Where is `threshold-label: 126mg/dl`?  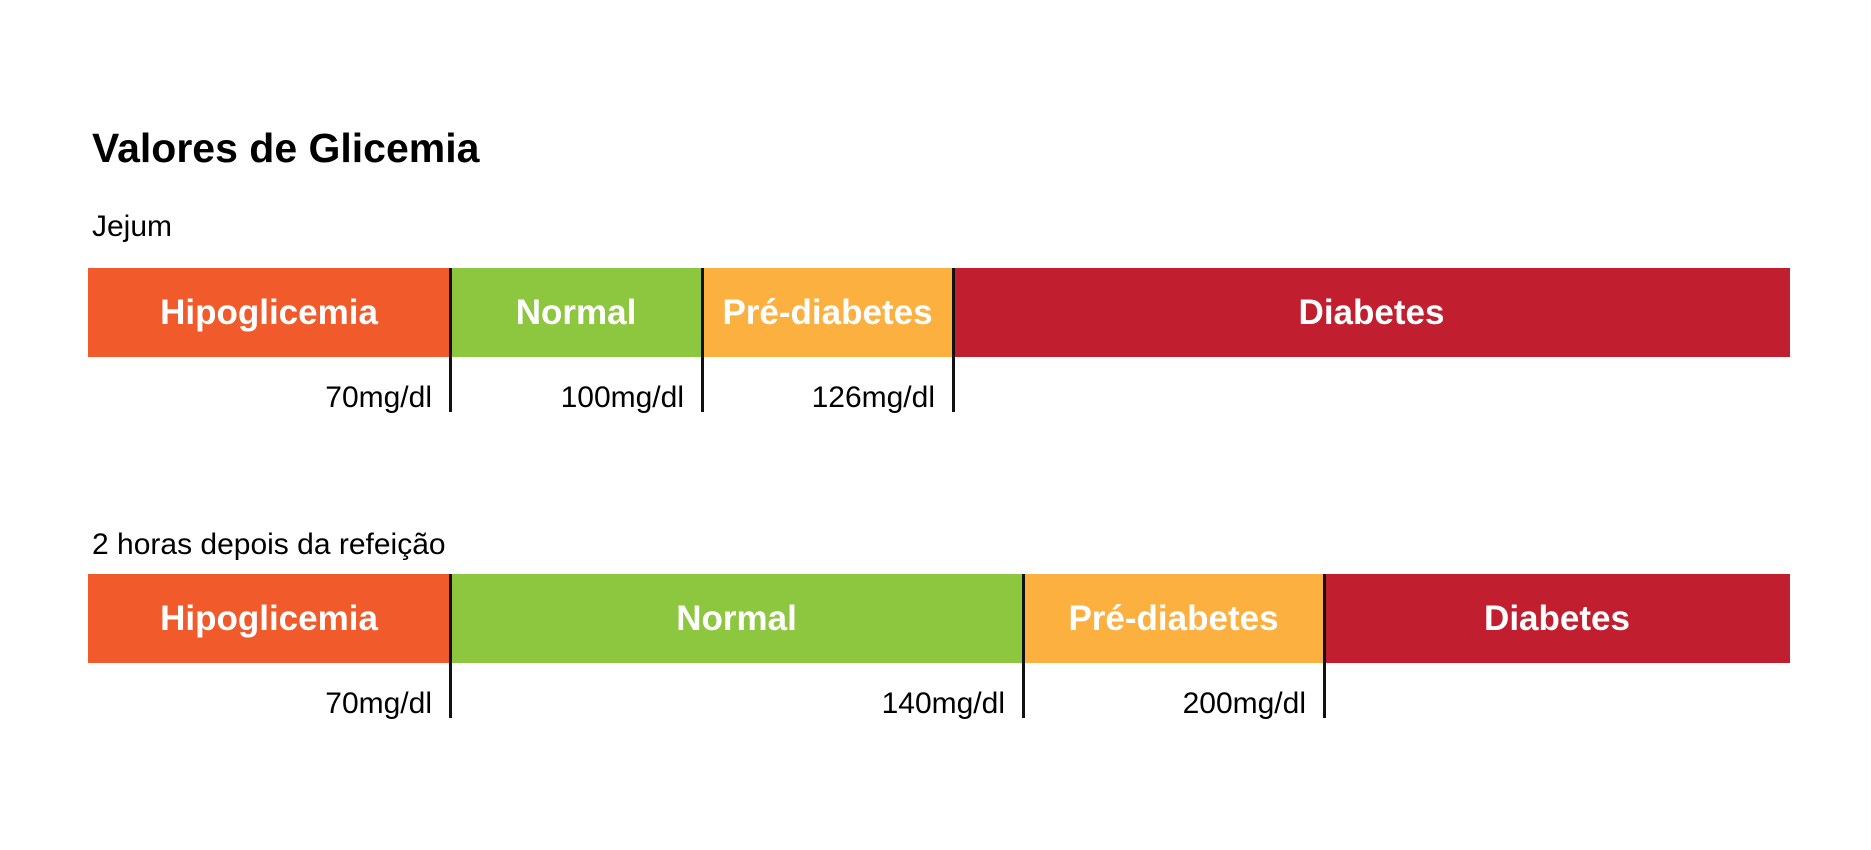 threshold-label: 126mg/dl is located at coordinates (873, 397).